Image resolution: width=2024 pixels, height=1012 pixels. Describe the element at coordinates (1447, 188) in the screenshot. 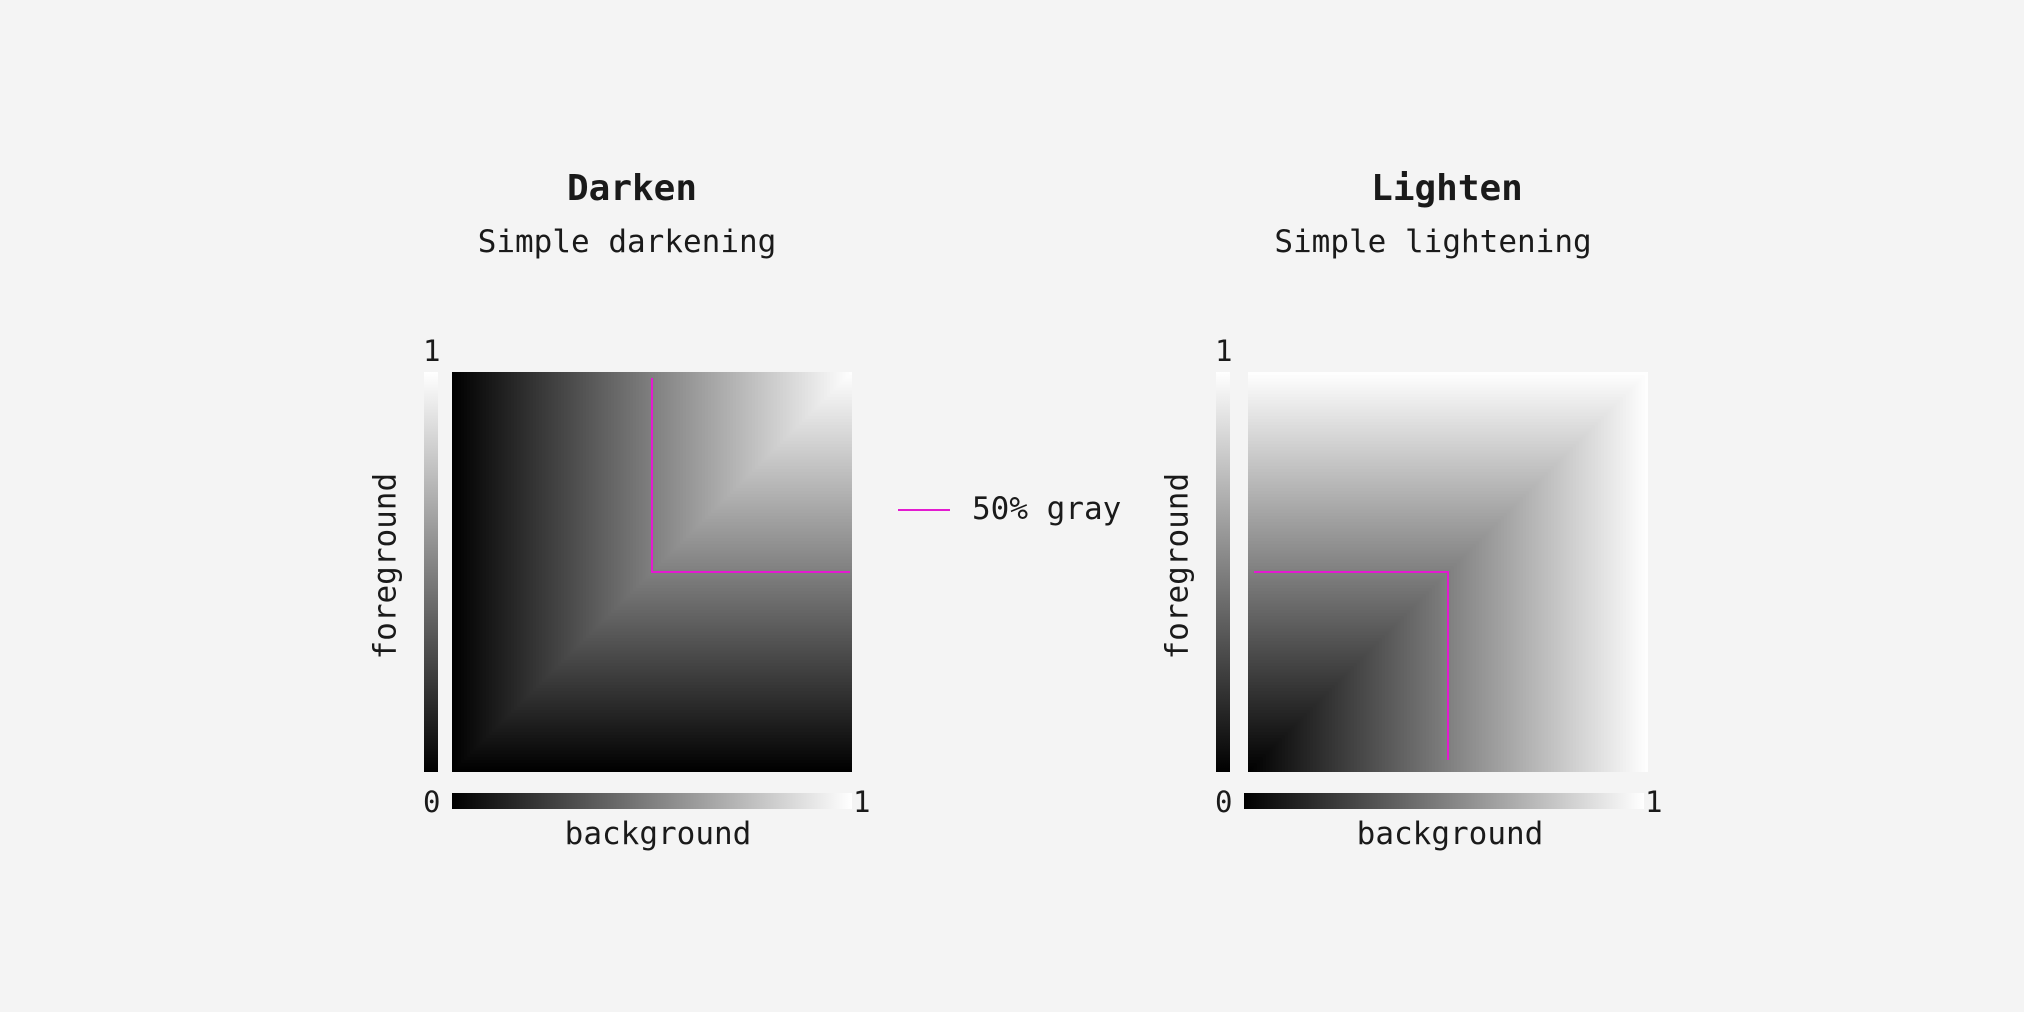

I see `panel-title: Lighten` at that location.